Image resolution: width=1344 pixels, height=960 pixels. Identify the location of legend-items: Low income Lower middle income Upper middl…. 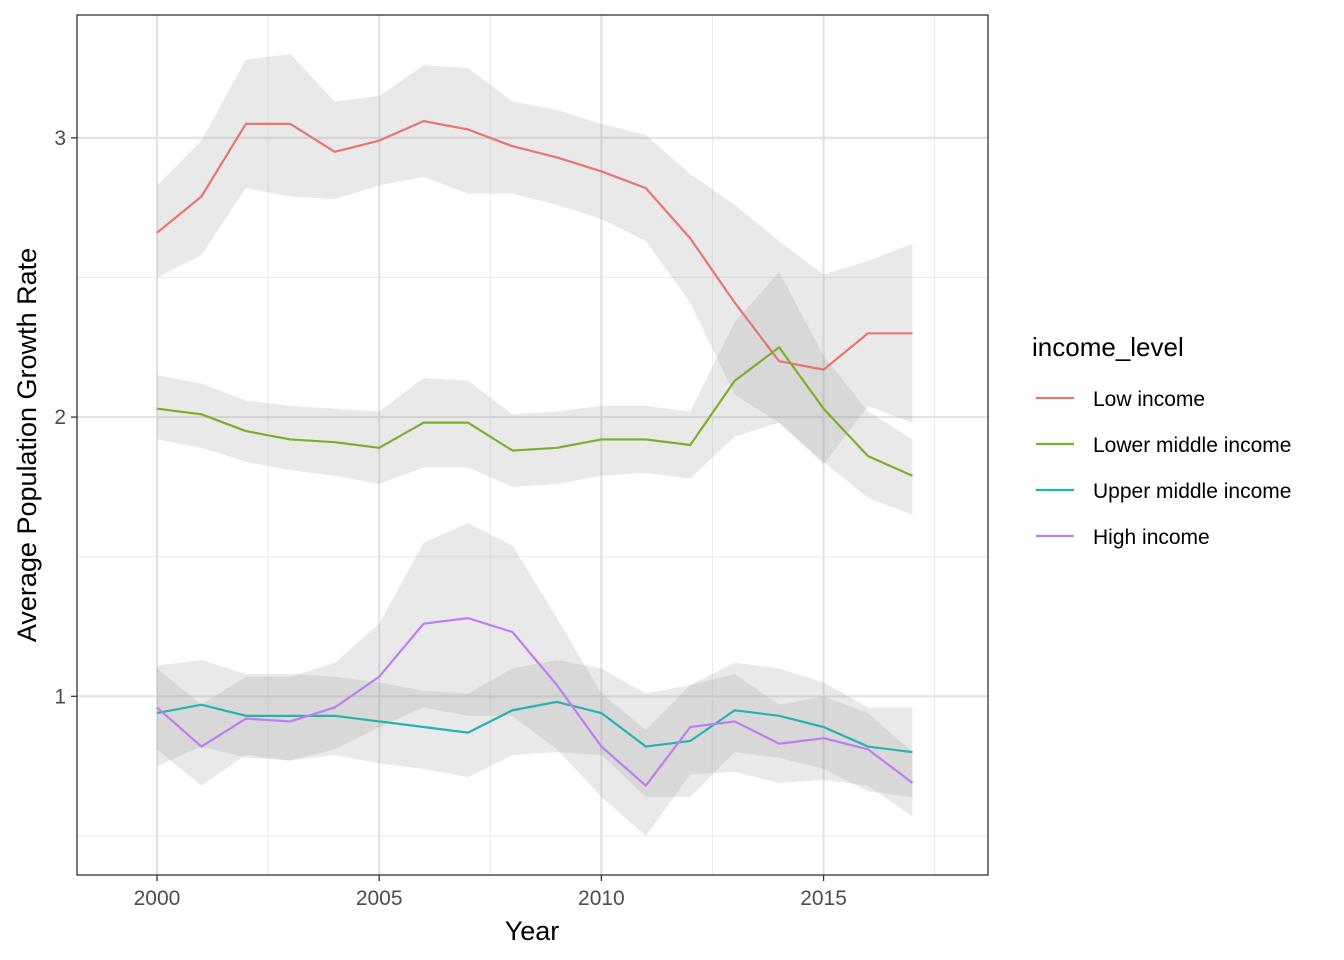
(1163, 468).